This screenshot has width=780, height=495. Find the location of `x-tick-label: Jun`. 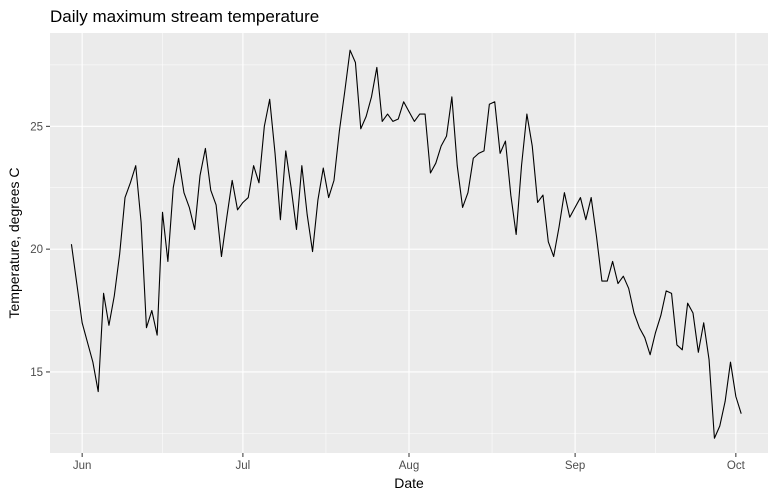

x-tick-label: Jun is located at coordinates (82, 466).